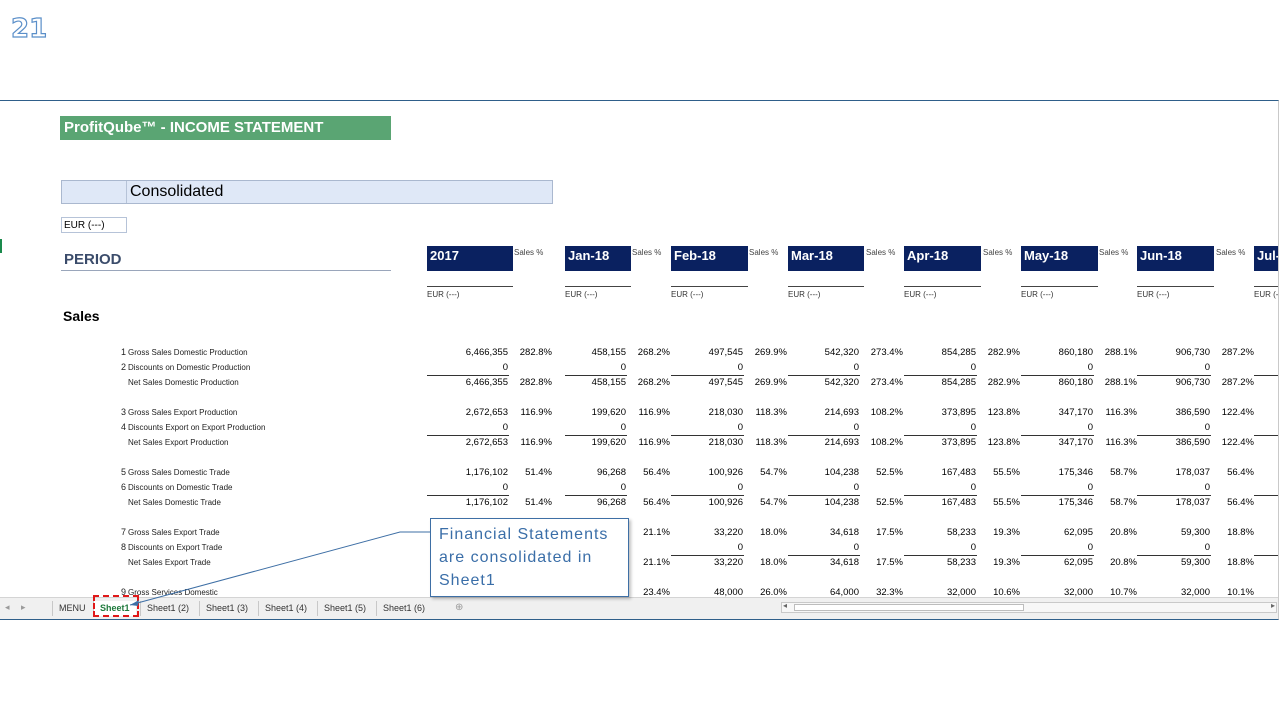  Describe the element at coordinates (961, 532) in the screenshot. I see `cell-value: 58,233` at that location.